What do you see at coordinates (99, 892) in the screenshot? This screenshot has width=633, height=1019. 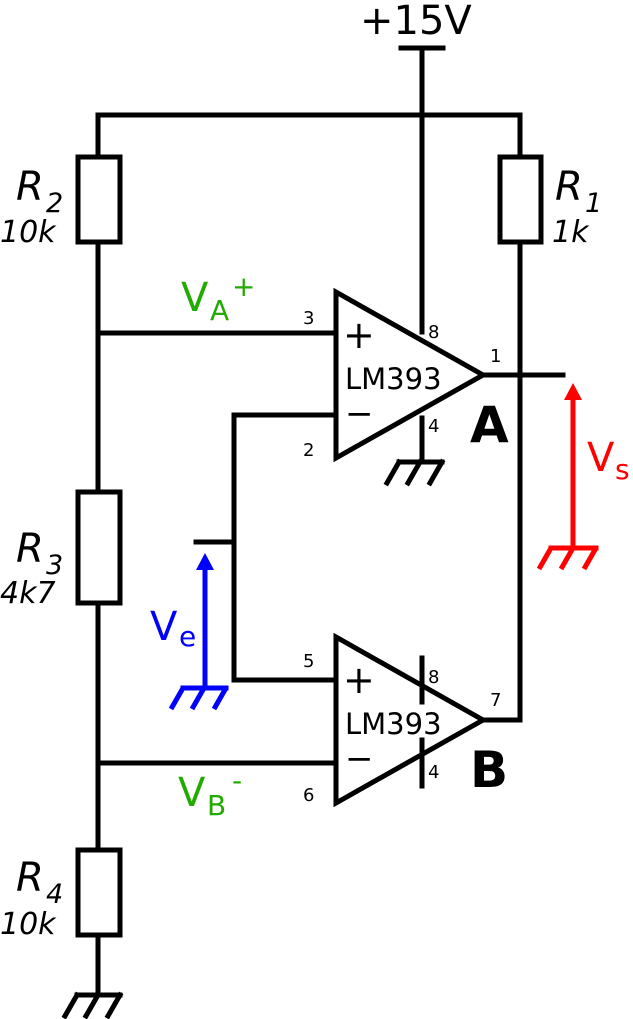 I see `resistor-r4` at bounding box center [99, 892].